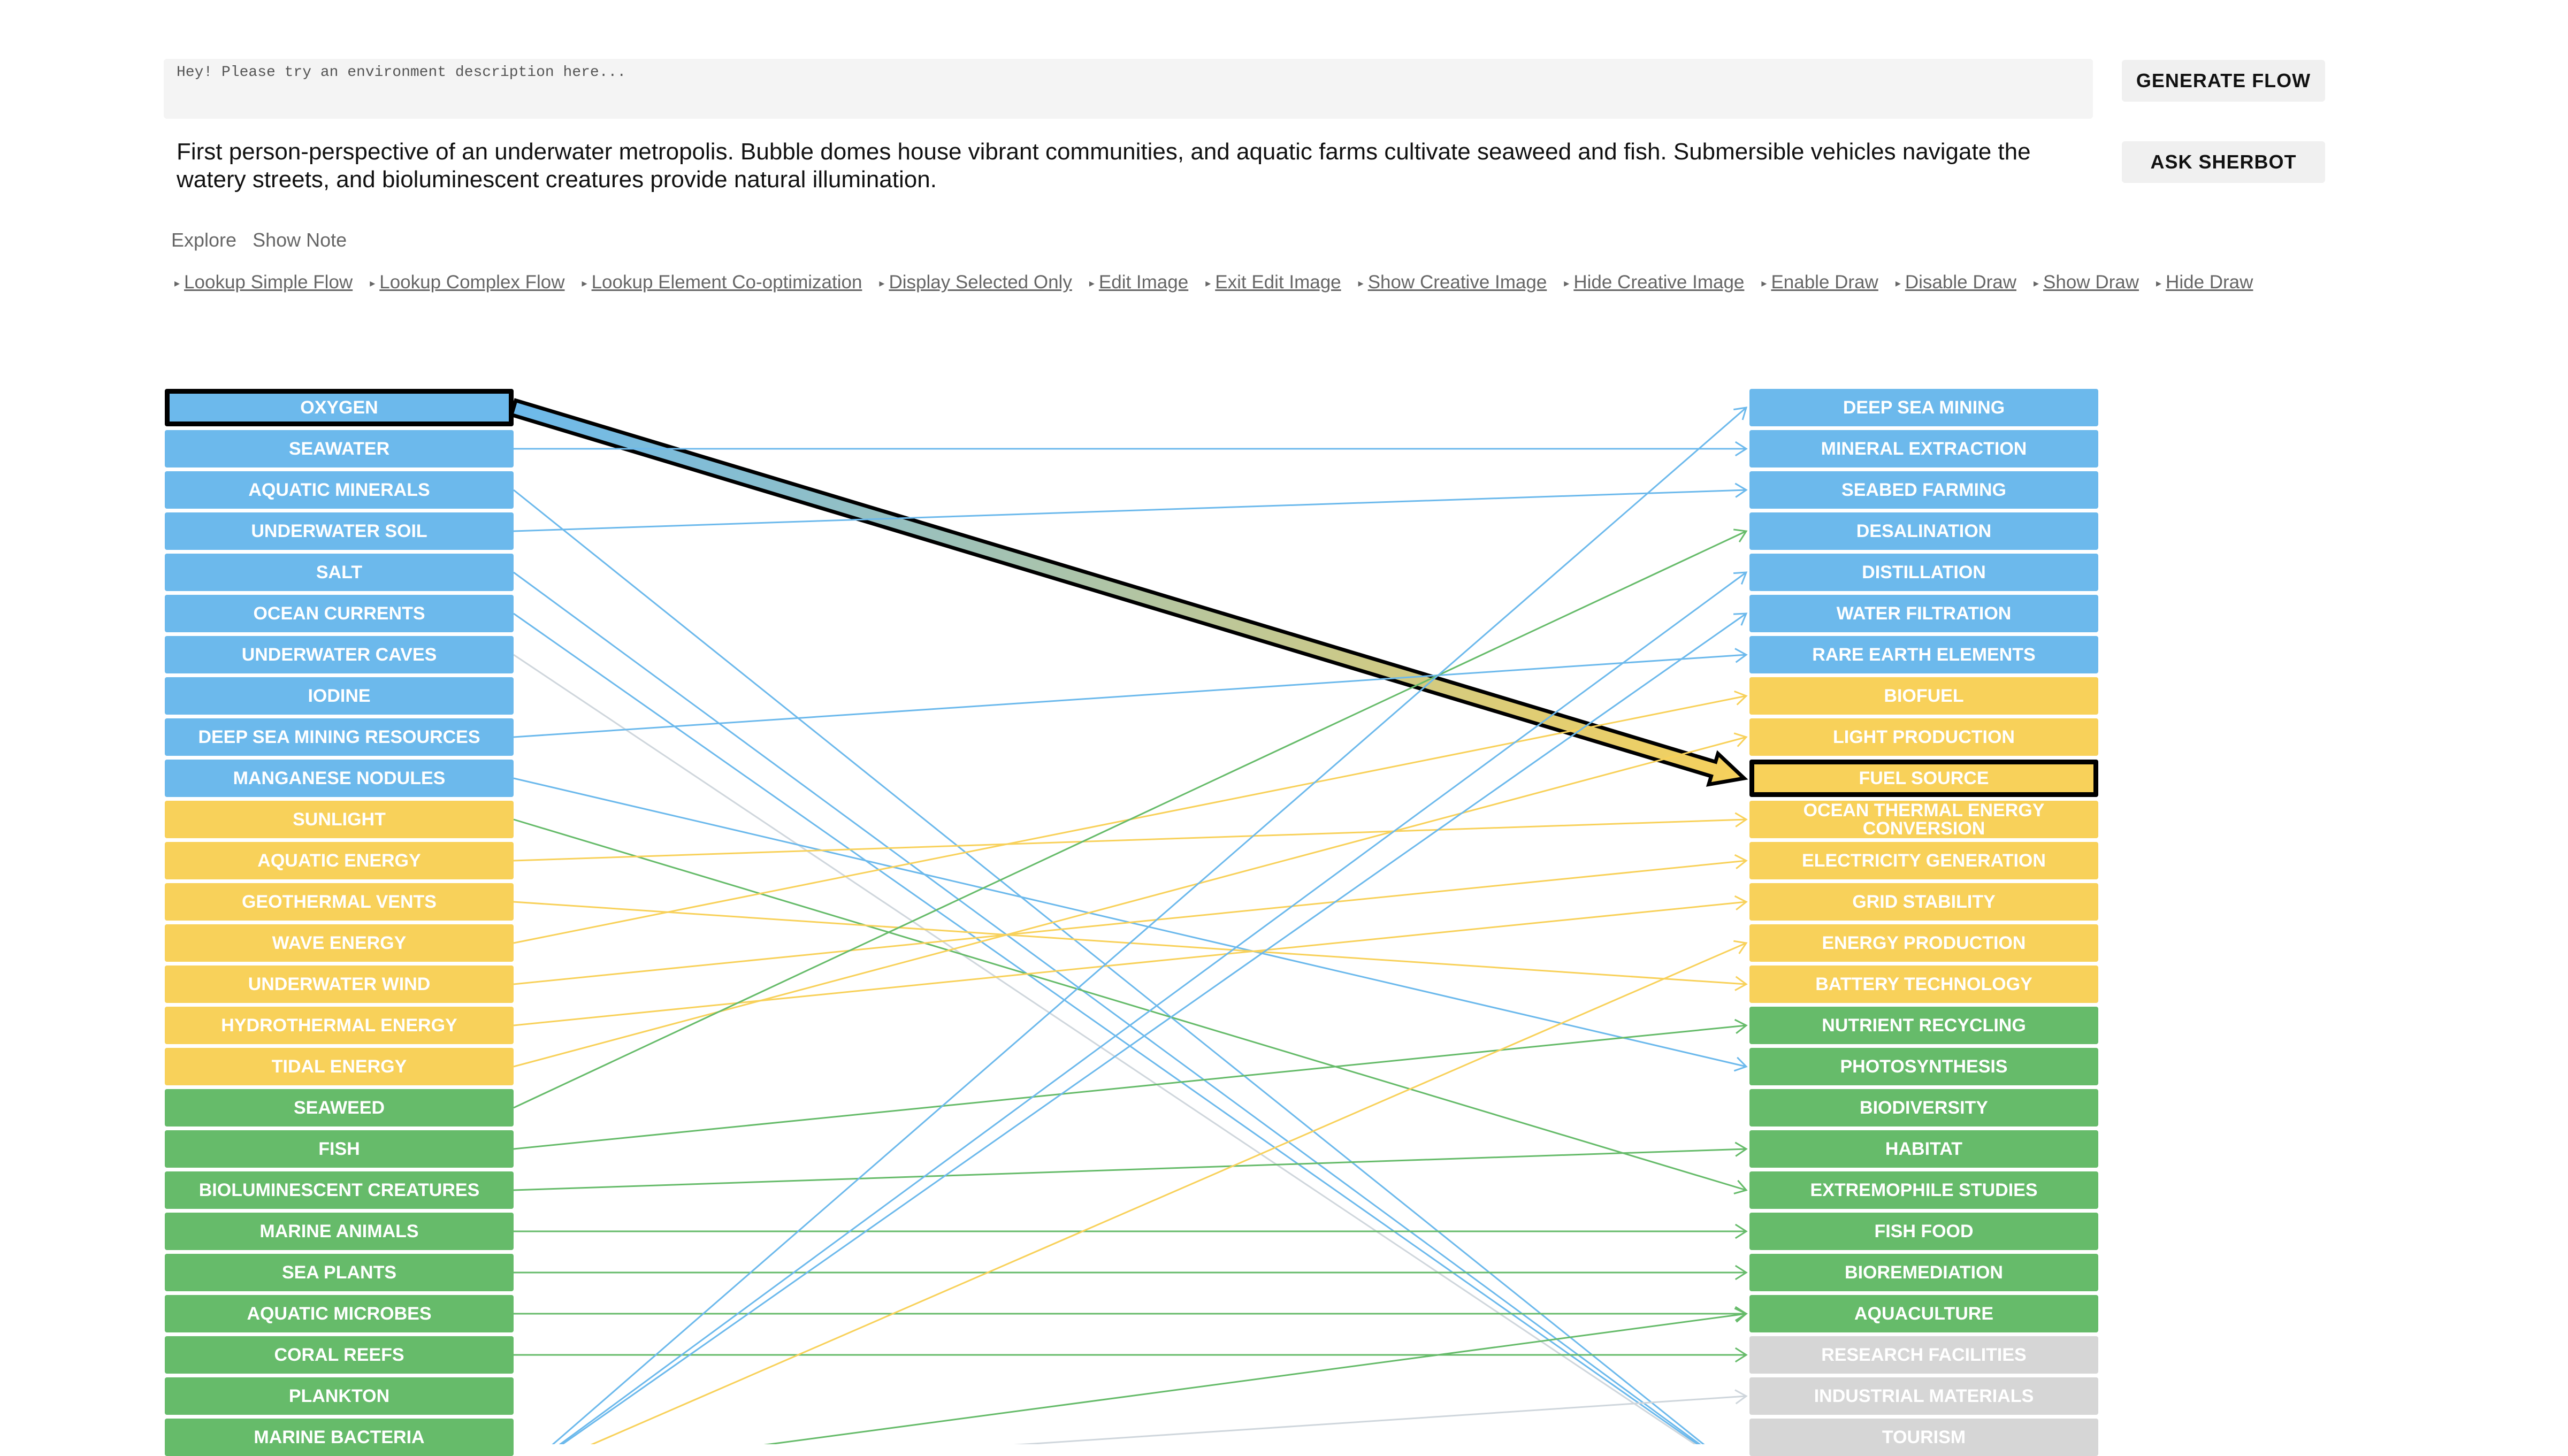  I want to click on link-lookup-complex-flow: ▸ Lookup Complex Flow, so click(467, 282).